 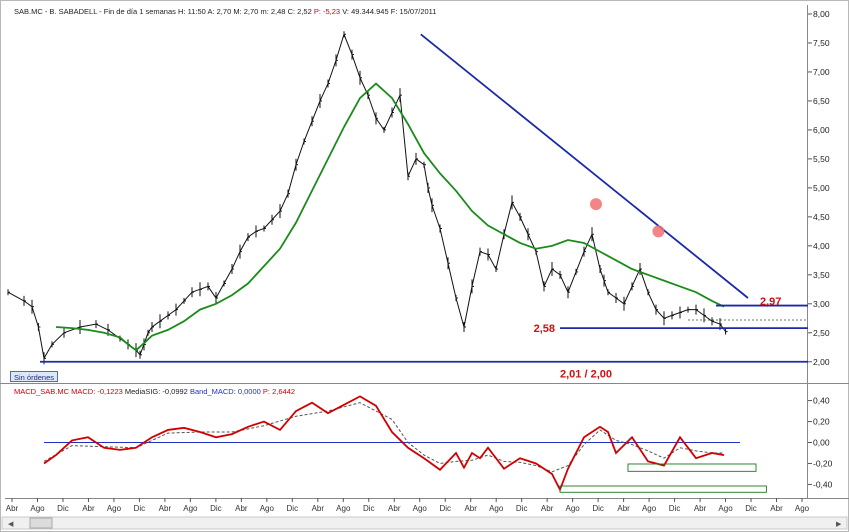 What do you see at coordinates (821, 14) in the screenshot?
I see `price-y-tick-label: 8,00` at bounding box center [821, 14].